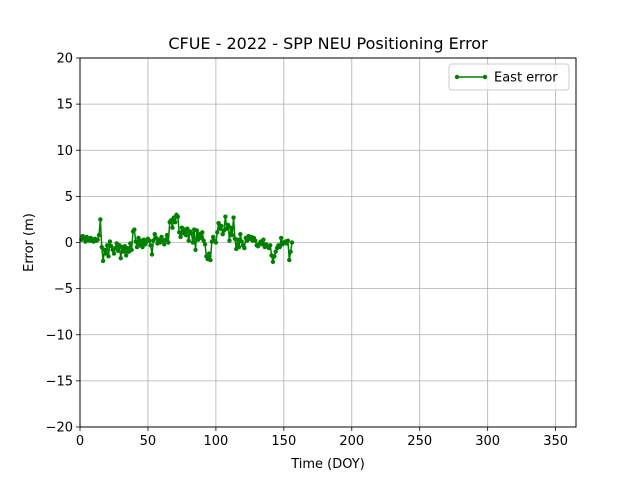  What do you see at coordinates (29, 242) in the screenshot?
I see `y-axis-label: Error (m)` at bounding box center [29, 242].